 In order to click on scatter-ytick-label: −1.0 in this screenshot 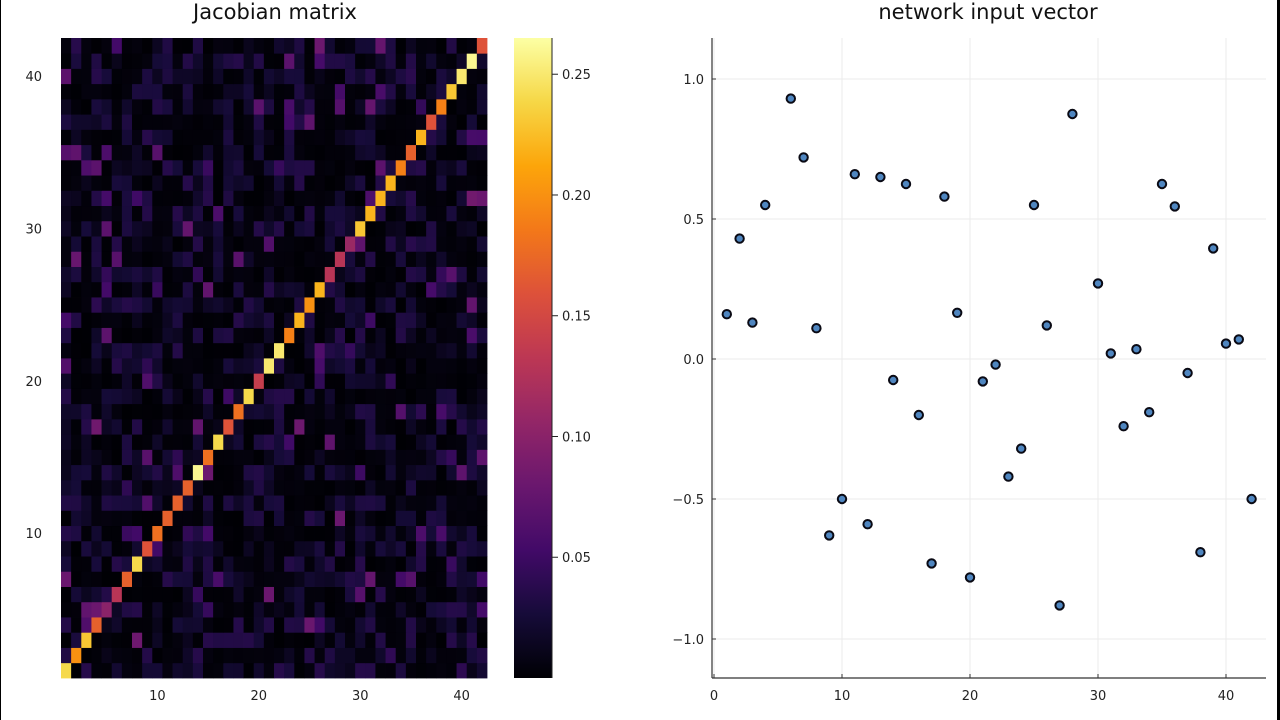, I will do `click(688, 640)`.